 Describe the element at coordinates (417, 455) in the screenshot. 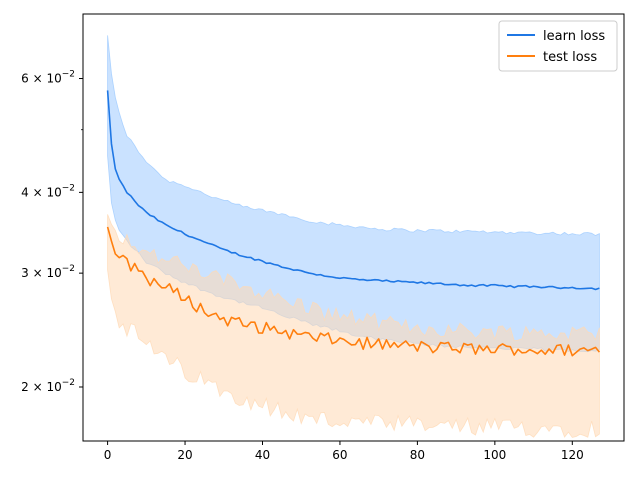

I see `x-tick-label-80: 80` at that location.